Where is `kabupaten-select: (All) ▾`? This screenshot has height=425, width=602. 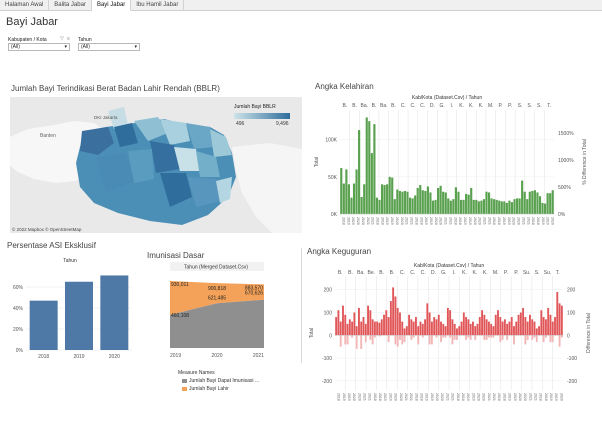 kabupaten-select: (All) ▾ is located at coordinates (39, 47).